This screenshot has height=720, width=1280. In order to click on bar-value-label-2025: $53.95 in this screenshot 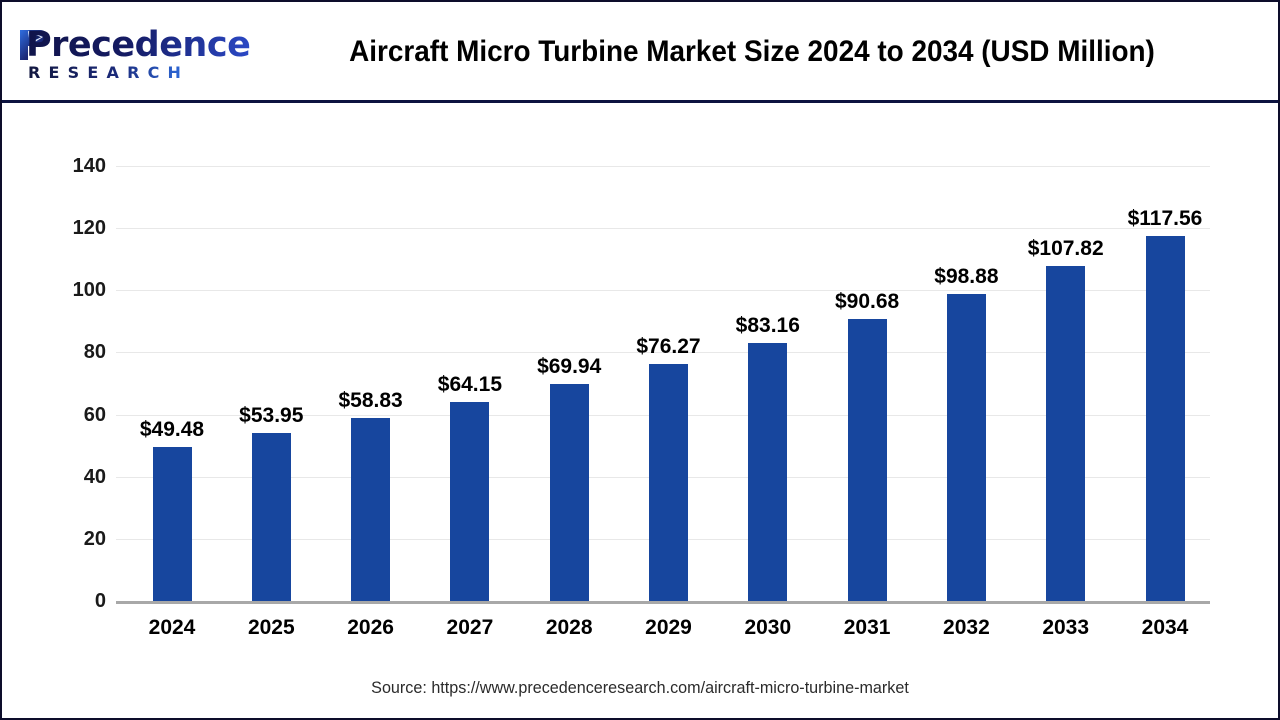, I will do `click(271, 416)`.